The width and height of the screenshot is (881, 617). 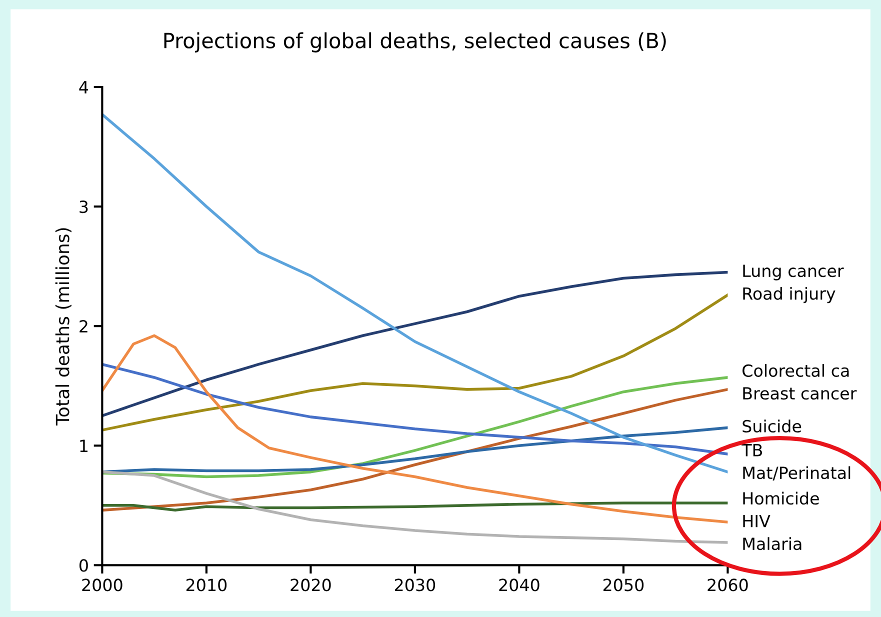 I want to click on series-label: Homicide, so click(x=781, y=498).